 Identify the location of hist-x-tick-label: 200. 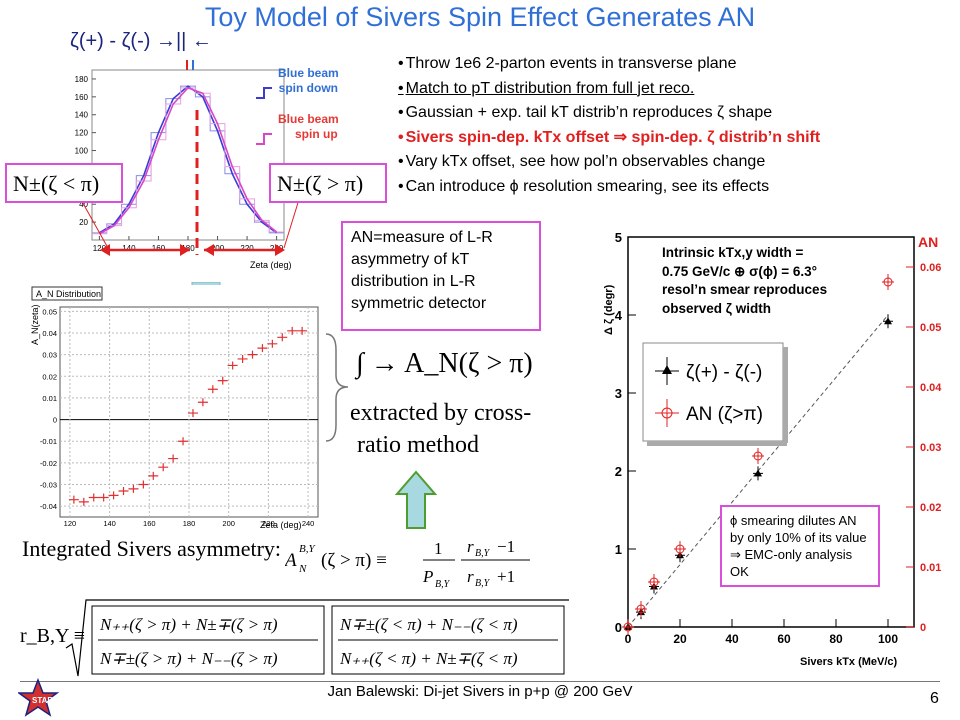
(218, 248).